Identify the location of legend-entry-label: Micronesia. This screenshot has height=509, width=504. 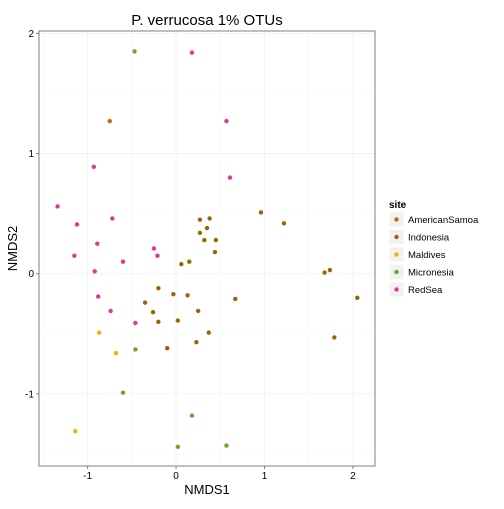
(431, 273).